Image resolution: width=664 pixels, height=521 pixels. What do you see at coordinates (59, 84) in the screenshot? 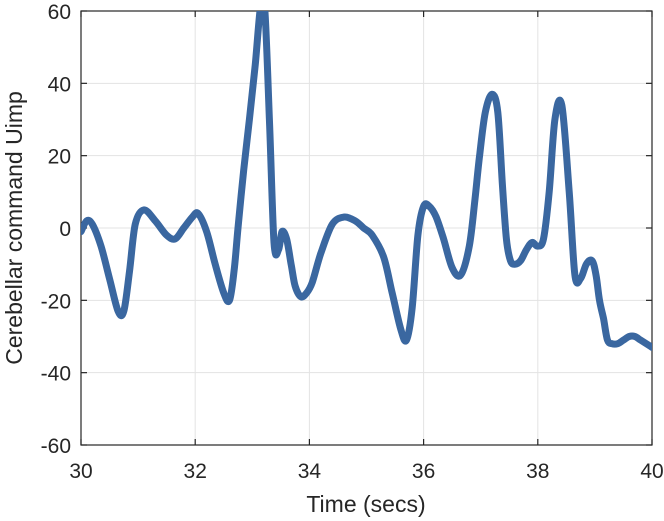
I see `y-tick-label: 40` at bounding box center [59, 84].